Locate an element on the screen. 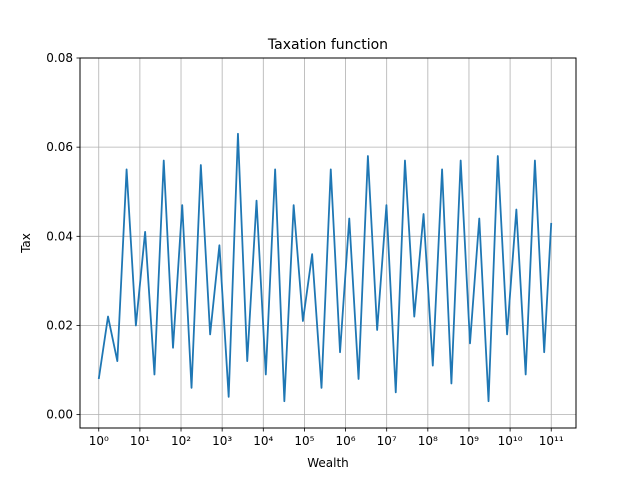 The image size is (640, 480). x-tick-label: 10¹¹ is located at coordinates (551, 441).